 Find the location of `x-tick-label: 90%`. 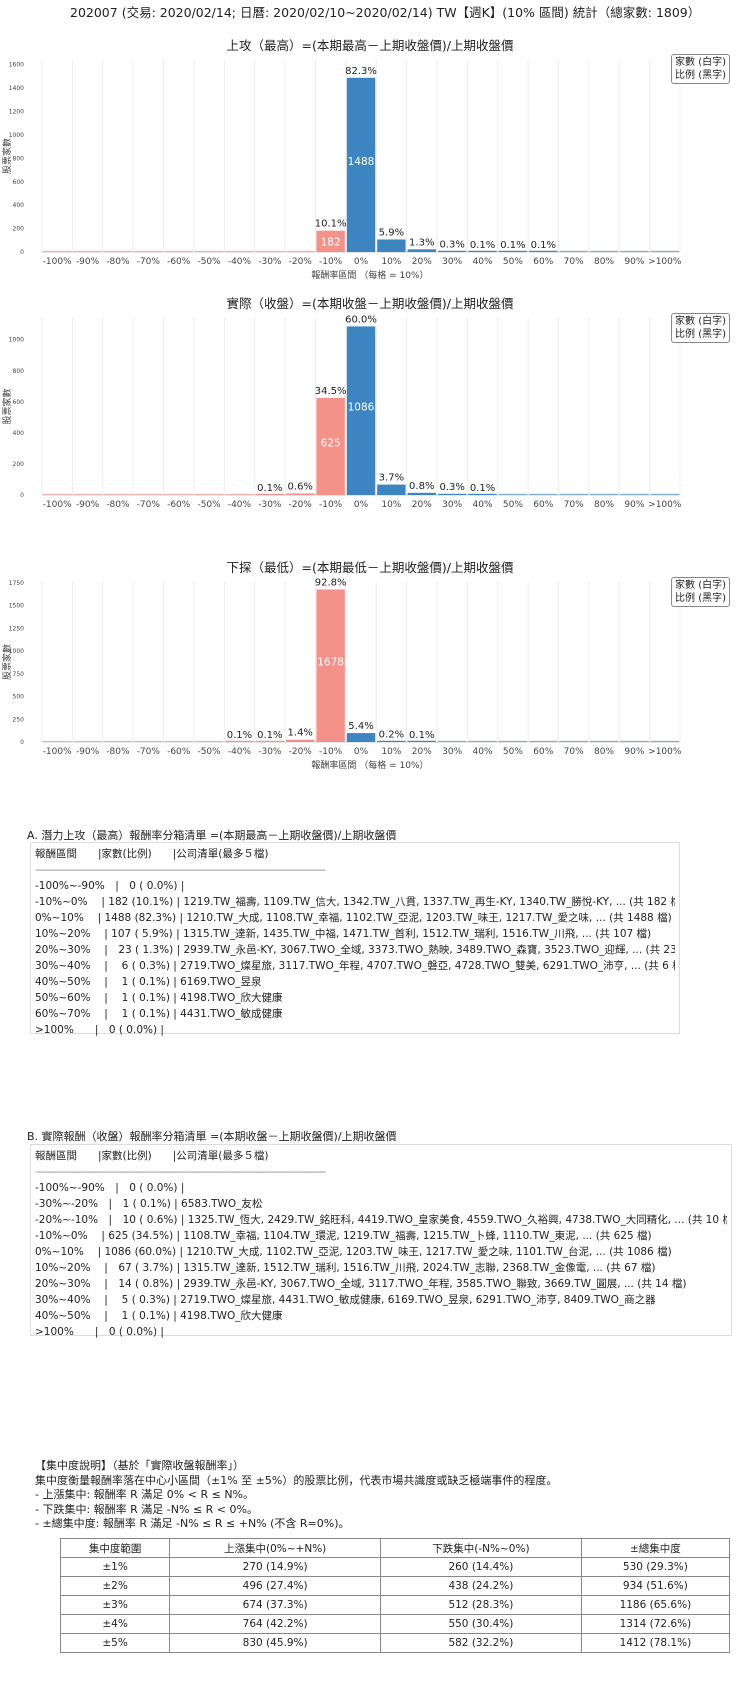

x-tick-label: 90% is located at coordinates (634, 262).